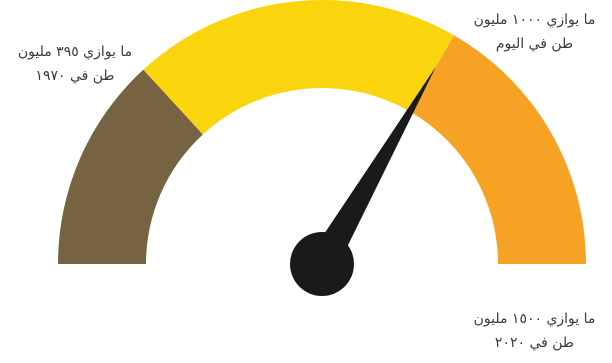 The height and width of the screenshot is (363, 612). I want to click on label-1970-line1: ما يوازي ٣٩٥ مليون, so click(75, 52).